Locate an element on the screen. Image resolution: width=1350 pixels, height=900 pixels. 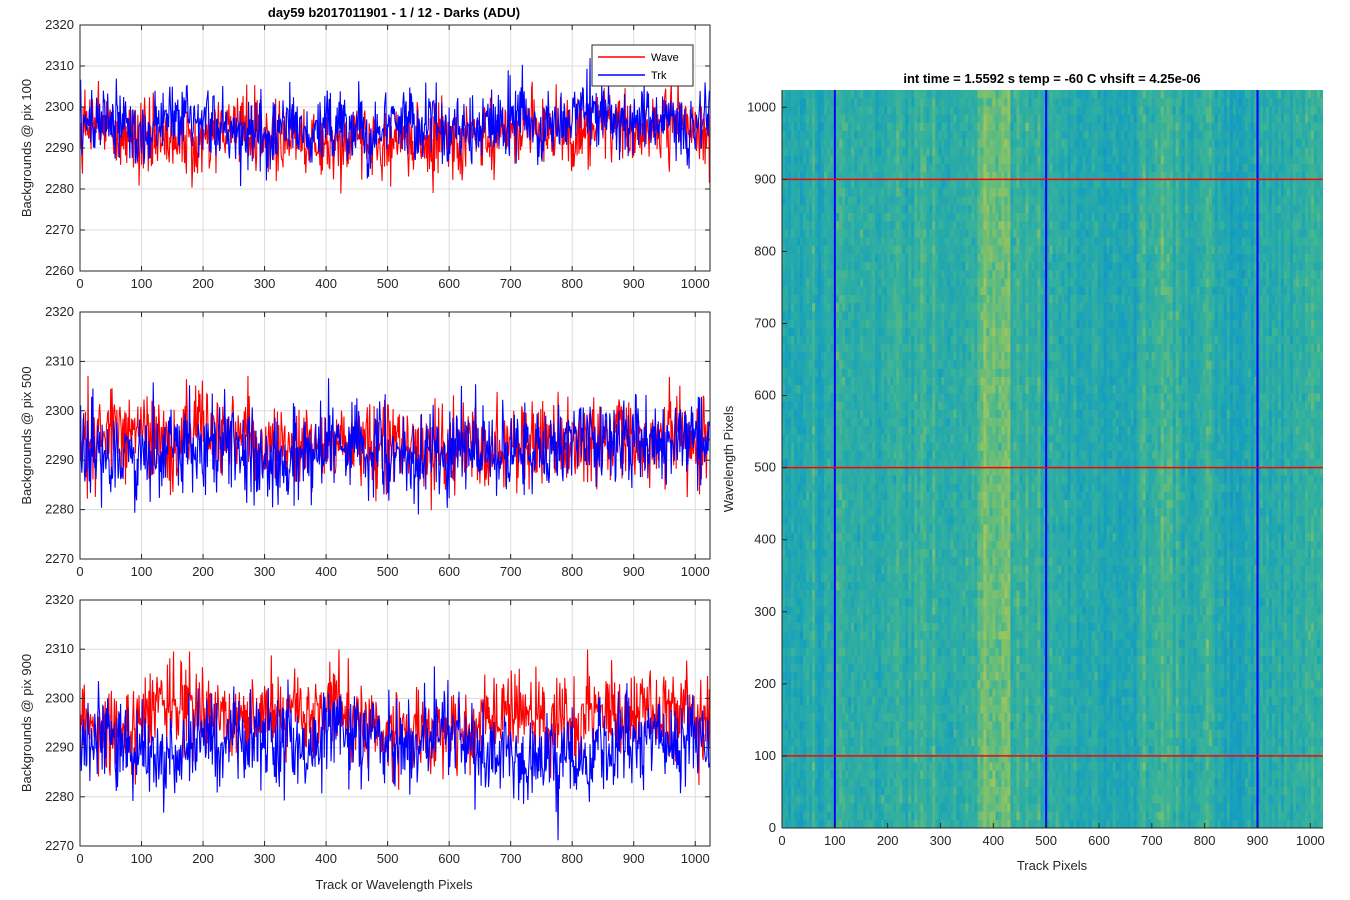
heatmap-x-label: Track Pixels is located at coordinates (1052, 865).